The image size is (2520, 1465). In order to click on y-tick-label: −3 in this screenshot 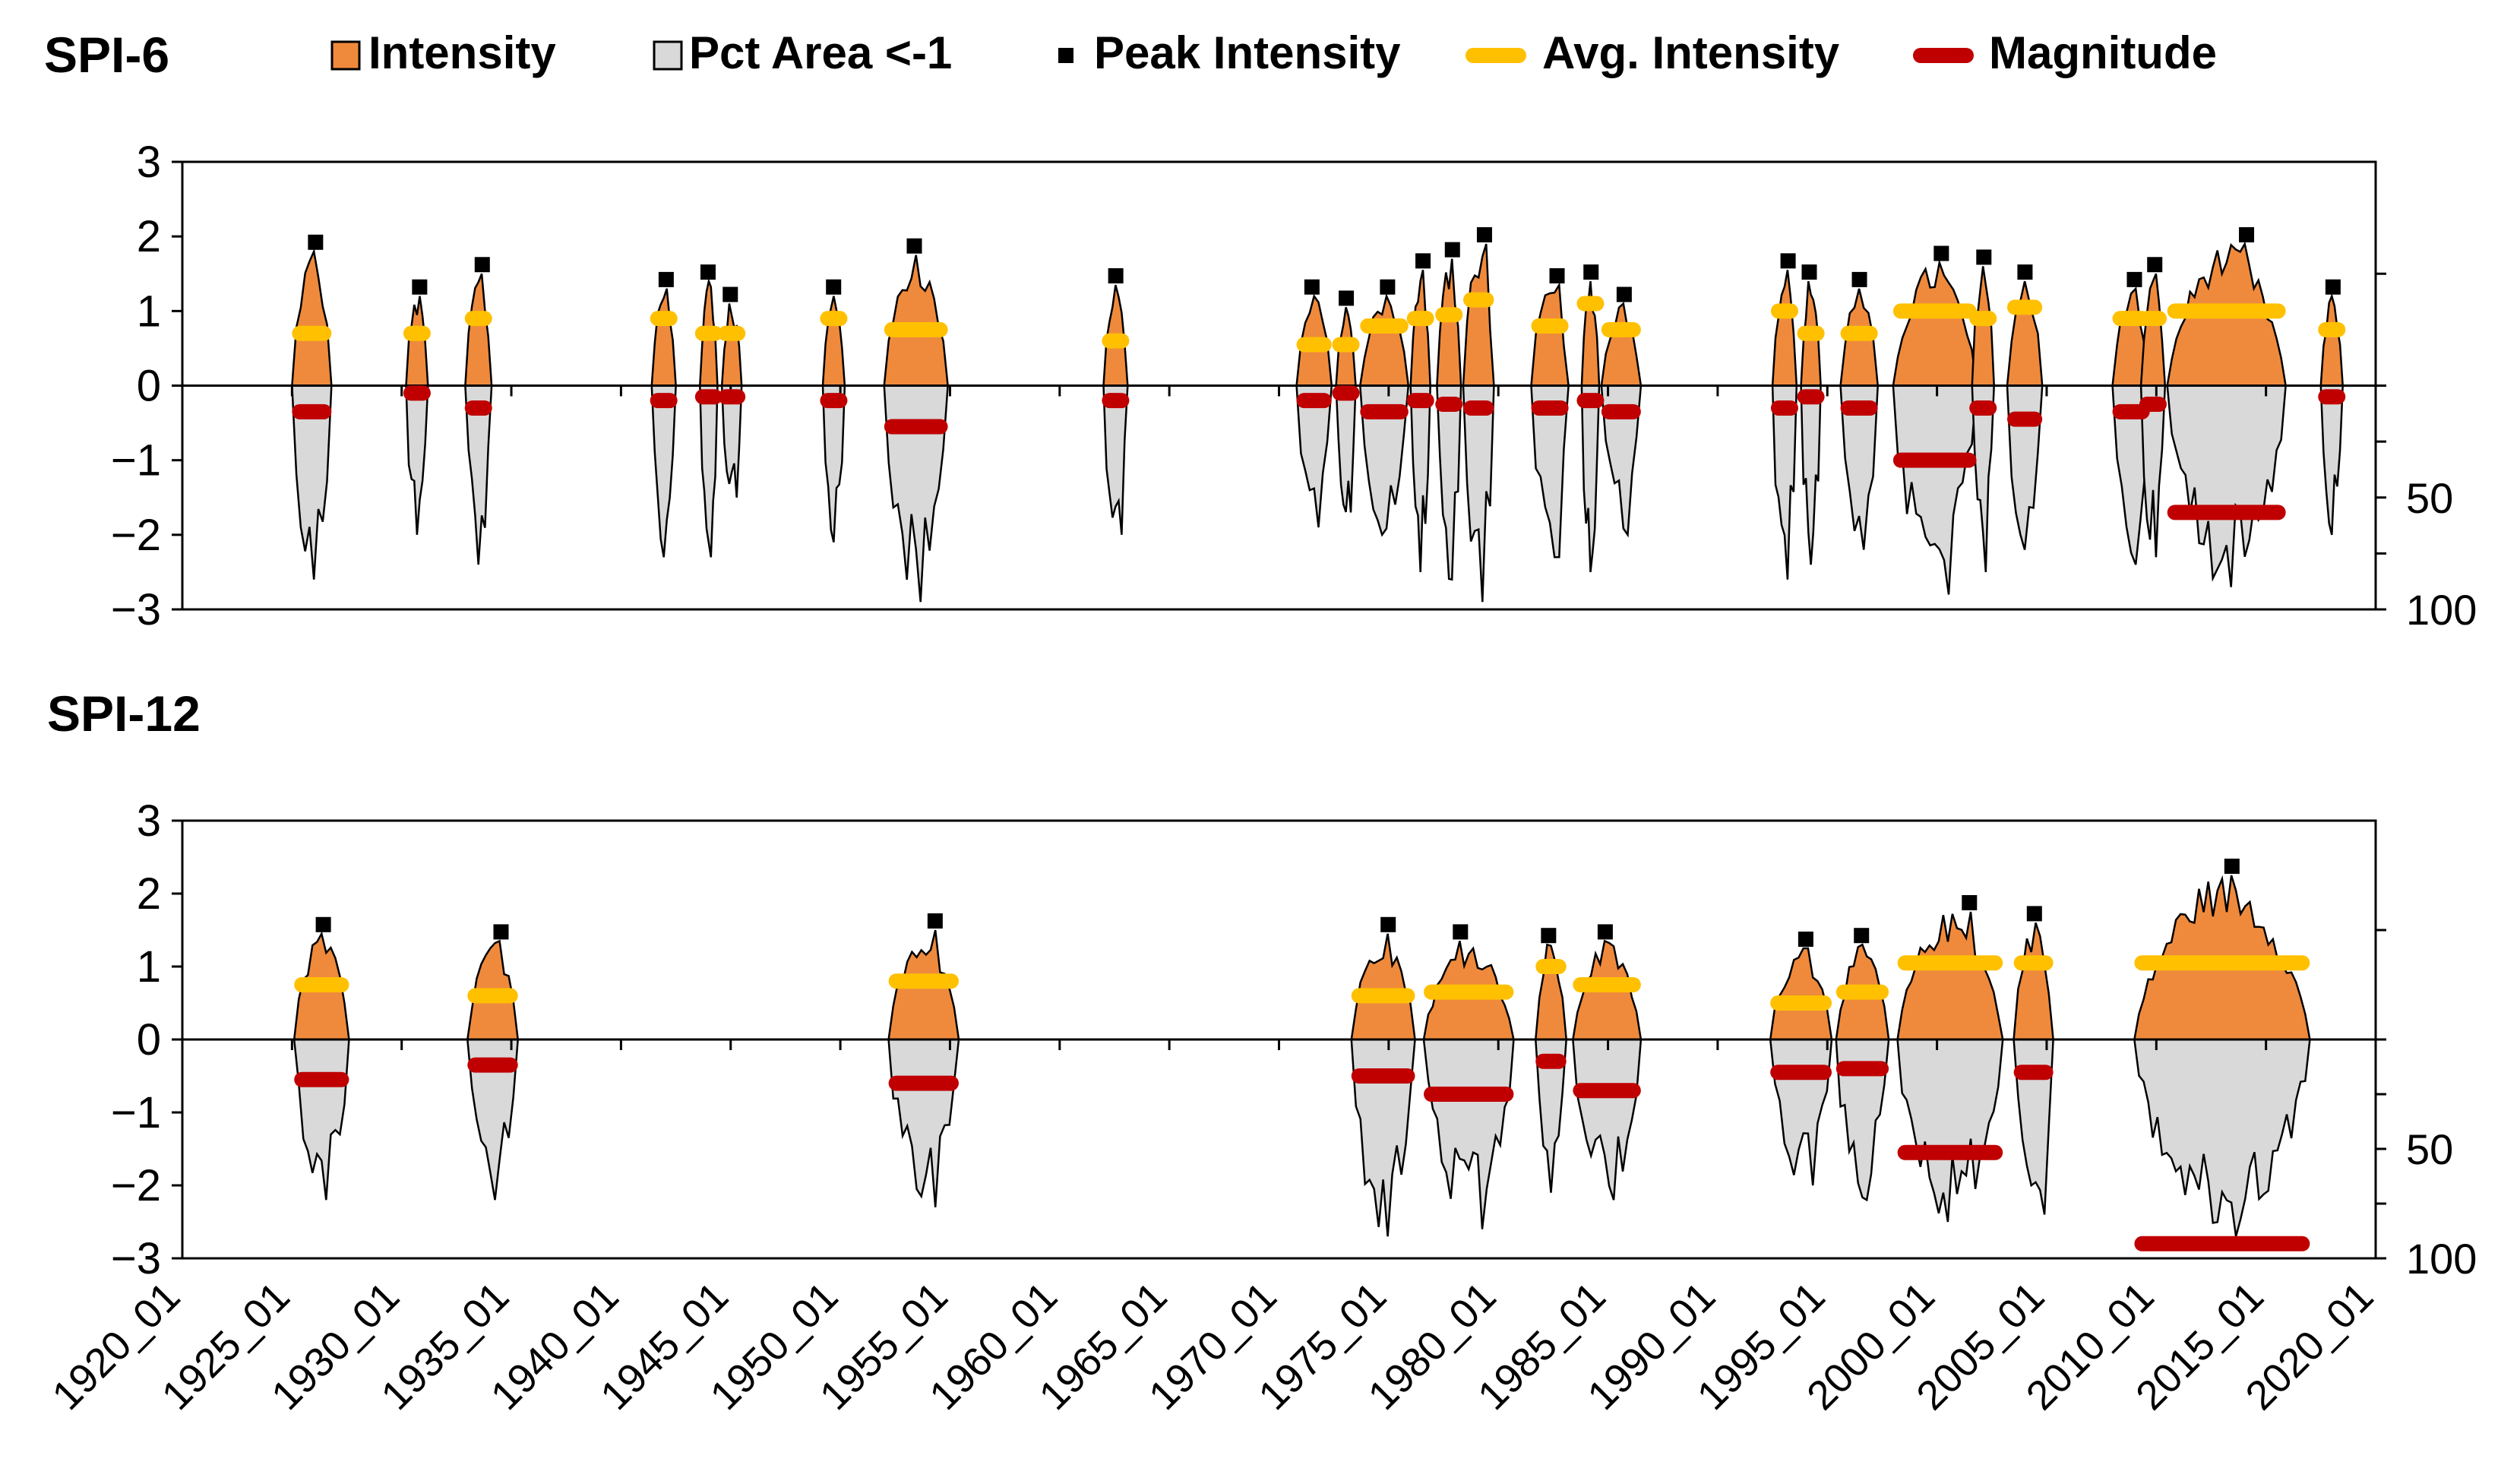, I will do `click(136, 1258)`.